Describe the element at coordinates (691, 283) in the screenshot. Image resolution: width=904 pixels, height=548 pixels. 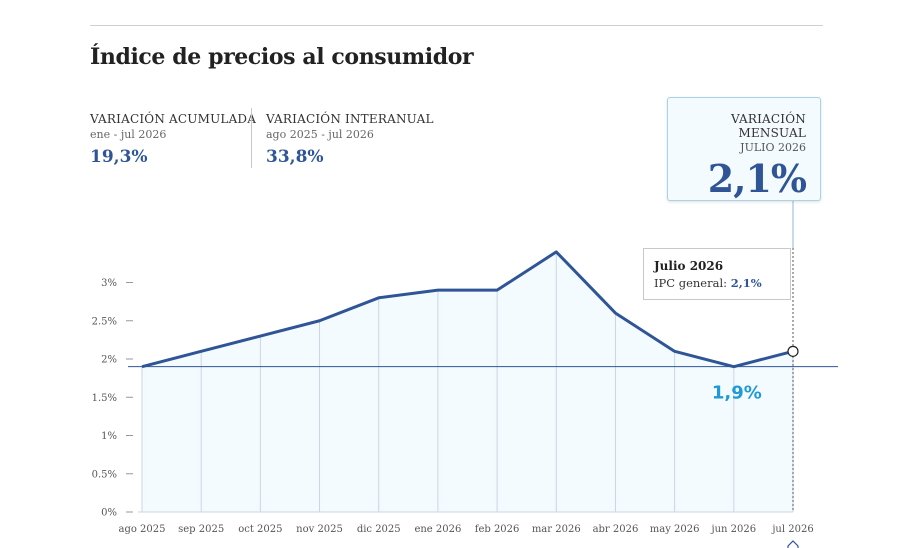
I see `tooltip-series-label: IPC general:` at that location.